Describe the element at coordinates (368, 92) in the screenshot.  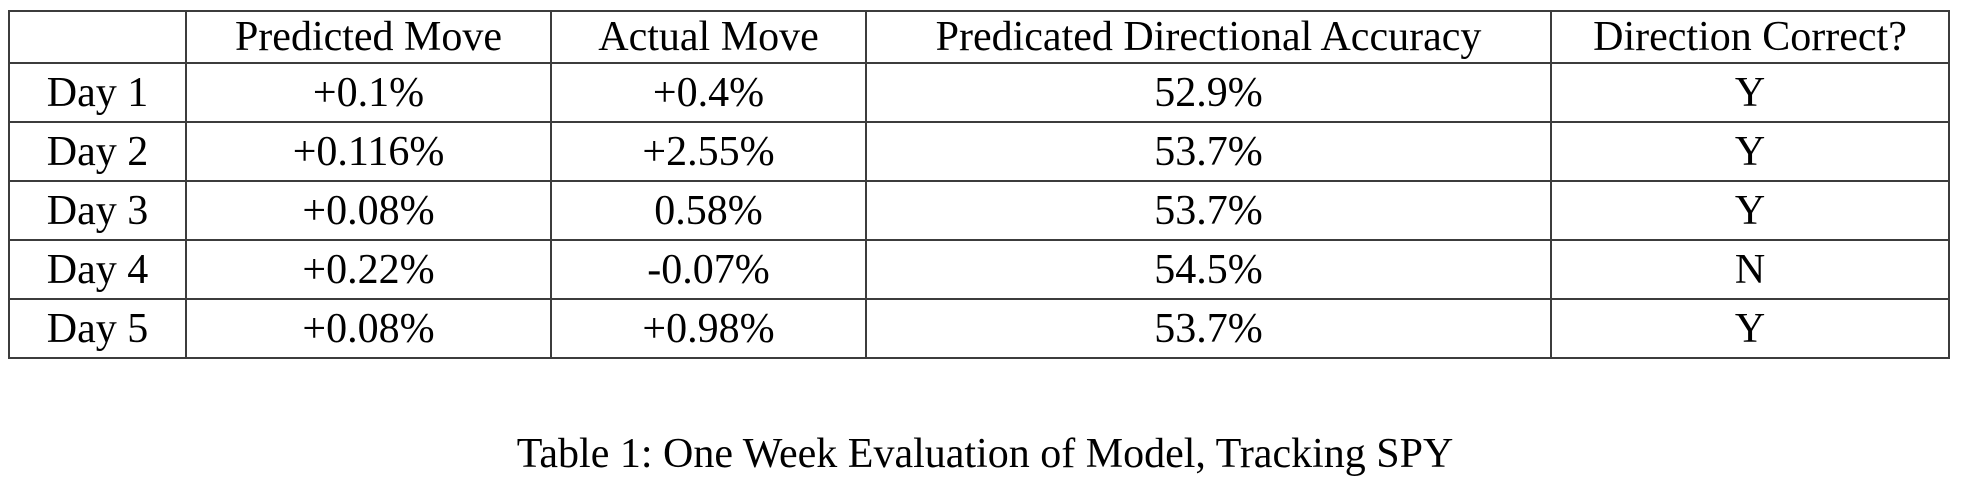
I see `cell-predicted-move: +0.1%` at that location.